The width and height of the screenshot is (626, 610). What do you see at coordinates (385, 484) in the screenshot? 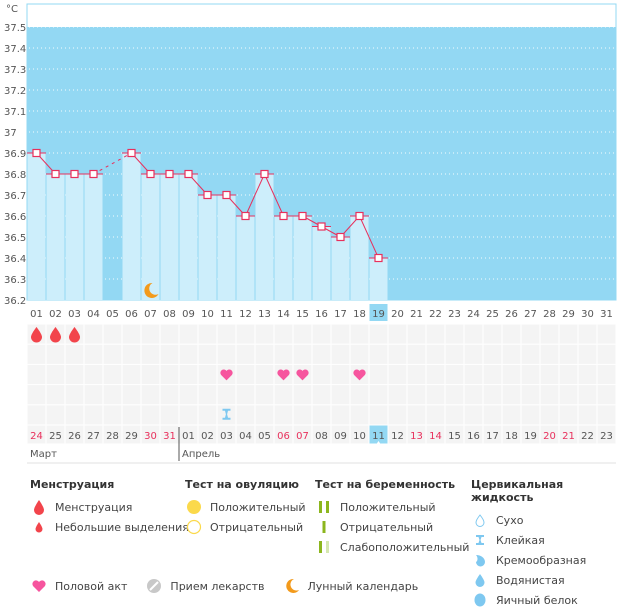
I see `legend-title: Тест на беременность` at bounding box center [385, 484].